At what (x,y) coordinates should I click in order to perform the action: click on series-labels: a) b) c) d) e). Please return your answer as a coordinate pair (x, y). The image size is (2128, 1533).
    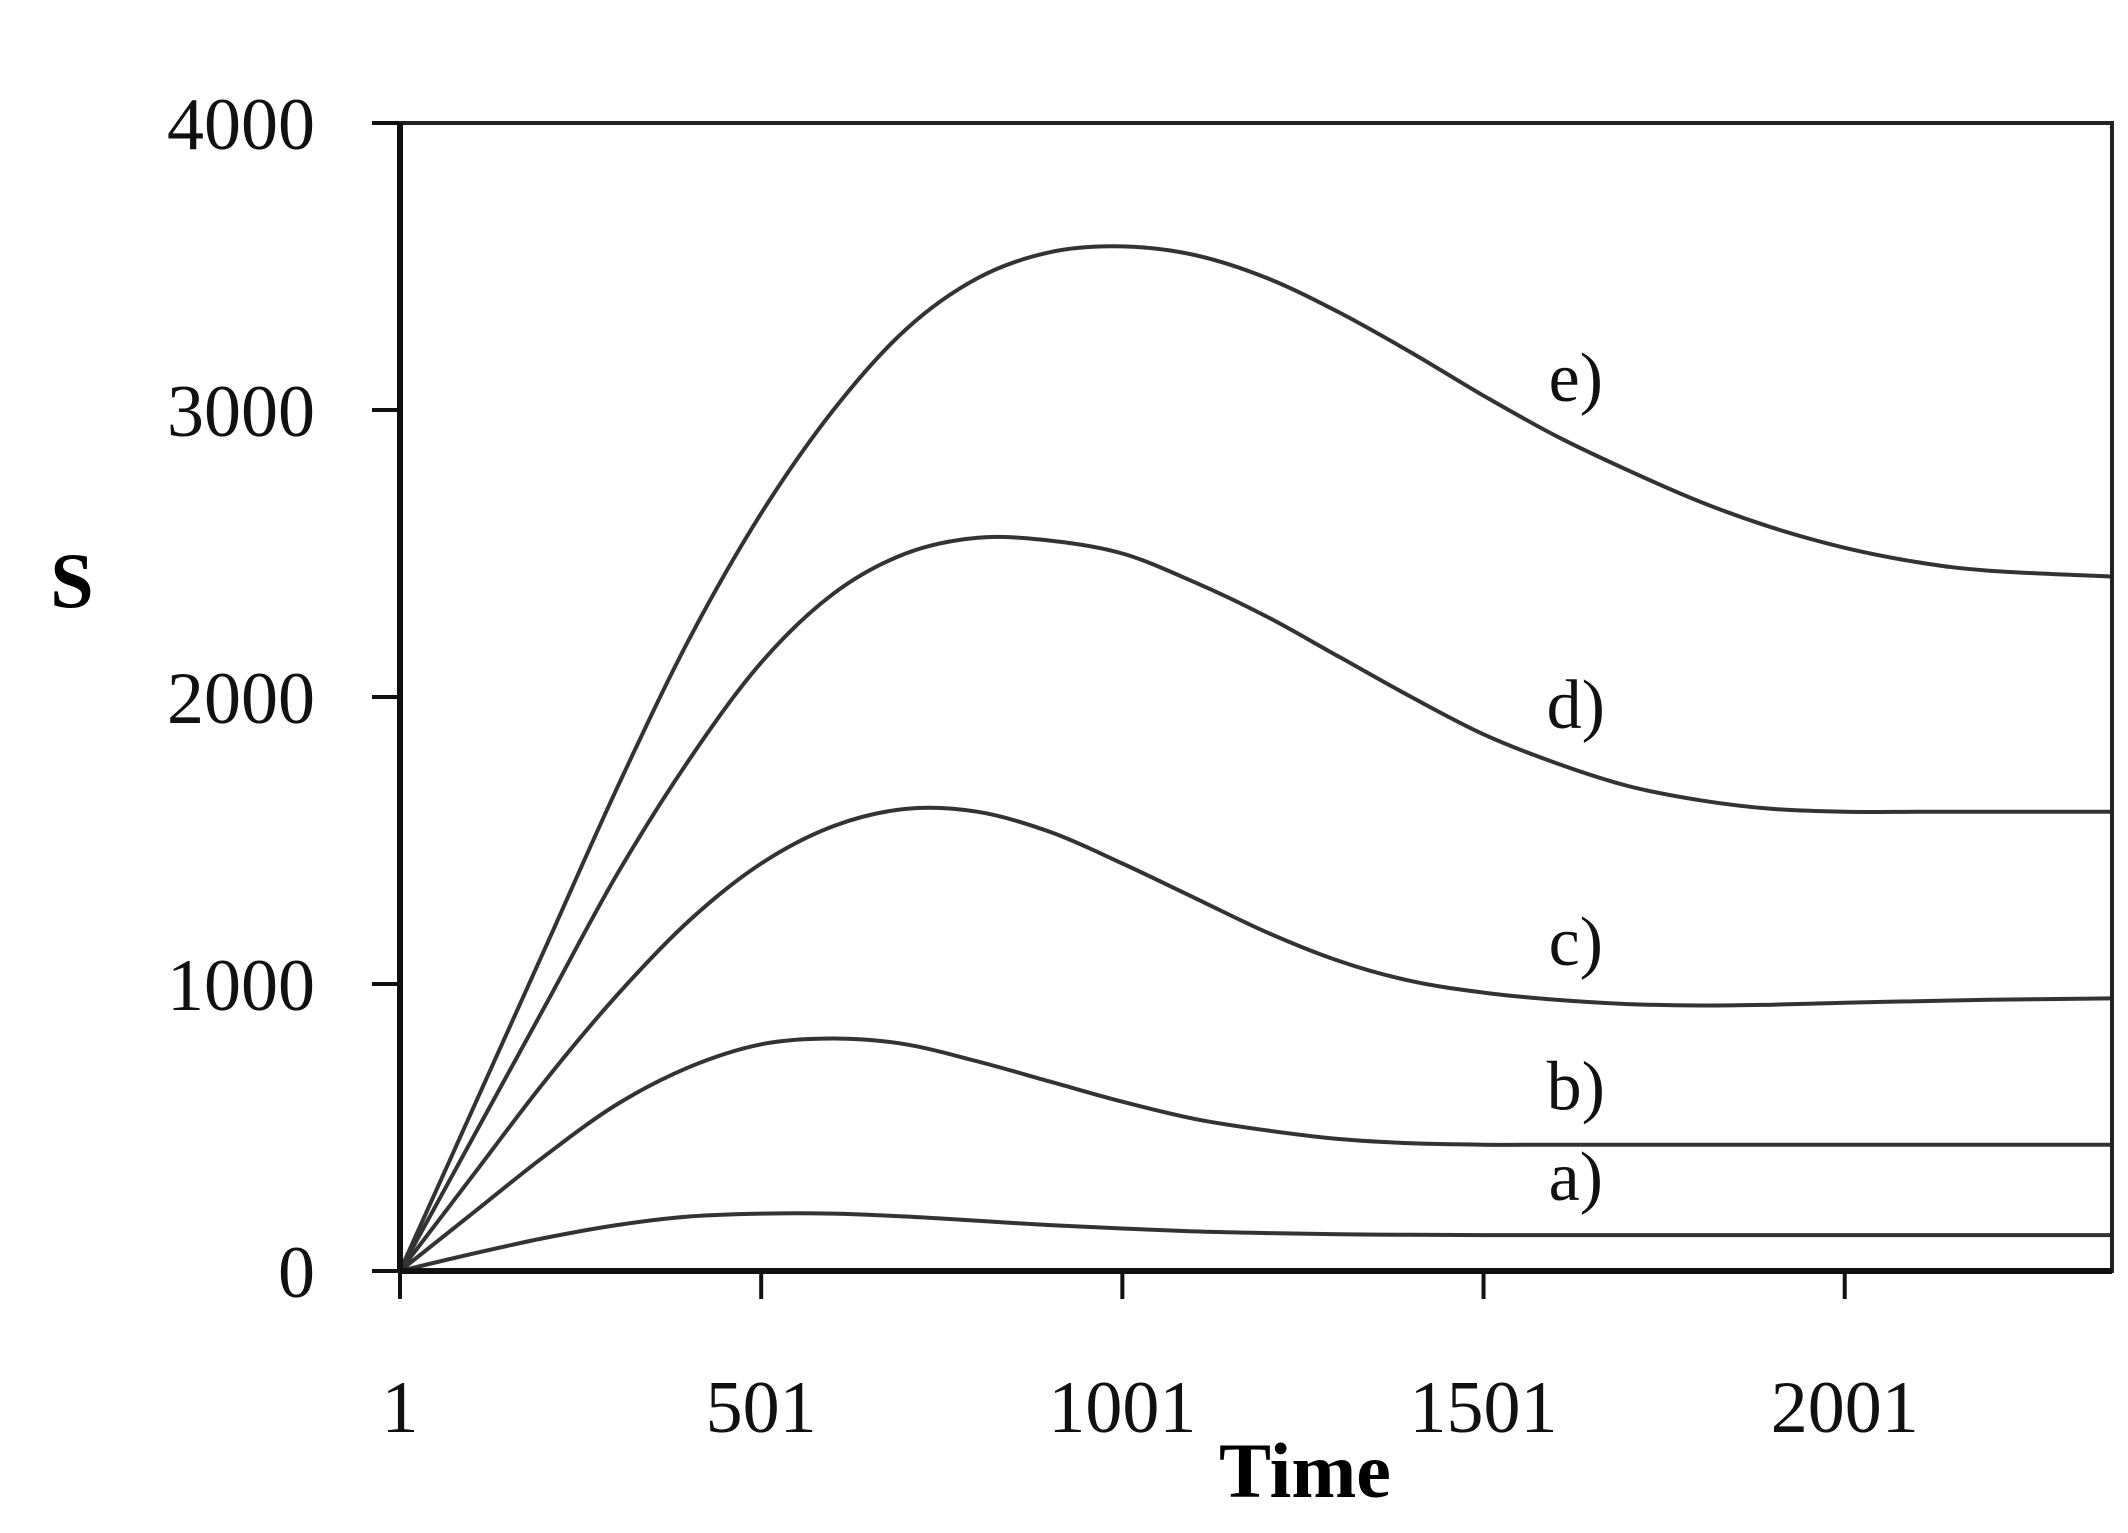
    Looking at the image, I should click on (1576, 778).